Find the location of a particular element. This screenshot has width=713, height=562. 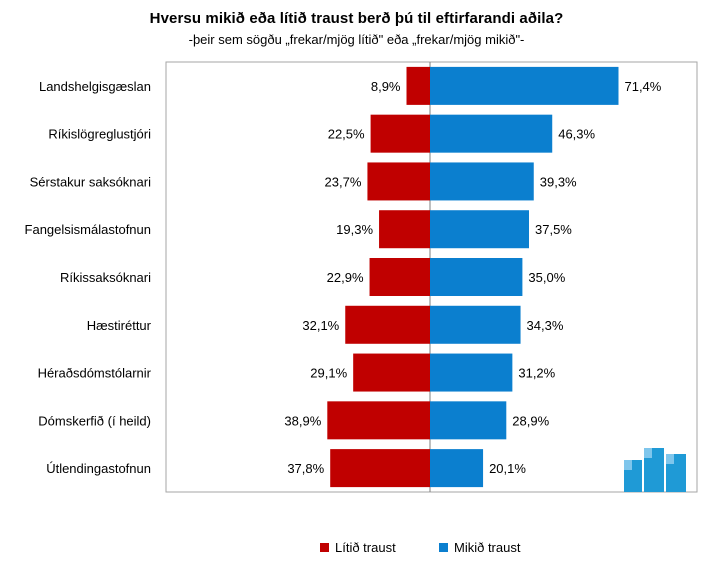

data-label-mikid-utlendingastofnun: 20,1% is located at coordinates (507, 468).